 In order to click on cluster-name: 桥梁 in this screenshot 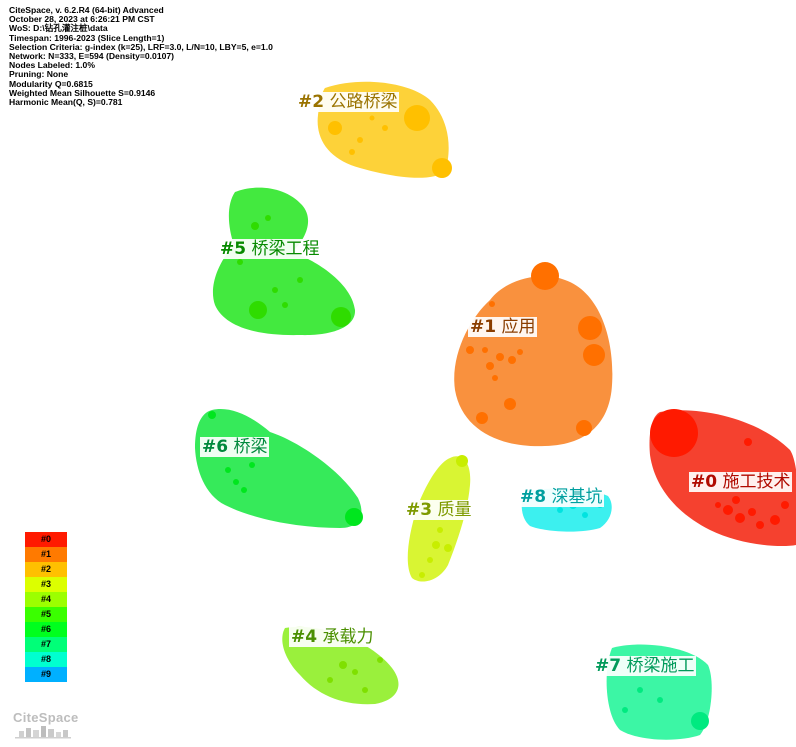, I will do `click(250, 447)`.